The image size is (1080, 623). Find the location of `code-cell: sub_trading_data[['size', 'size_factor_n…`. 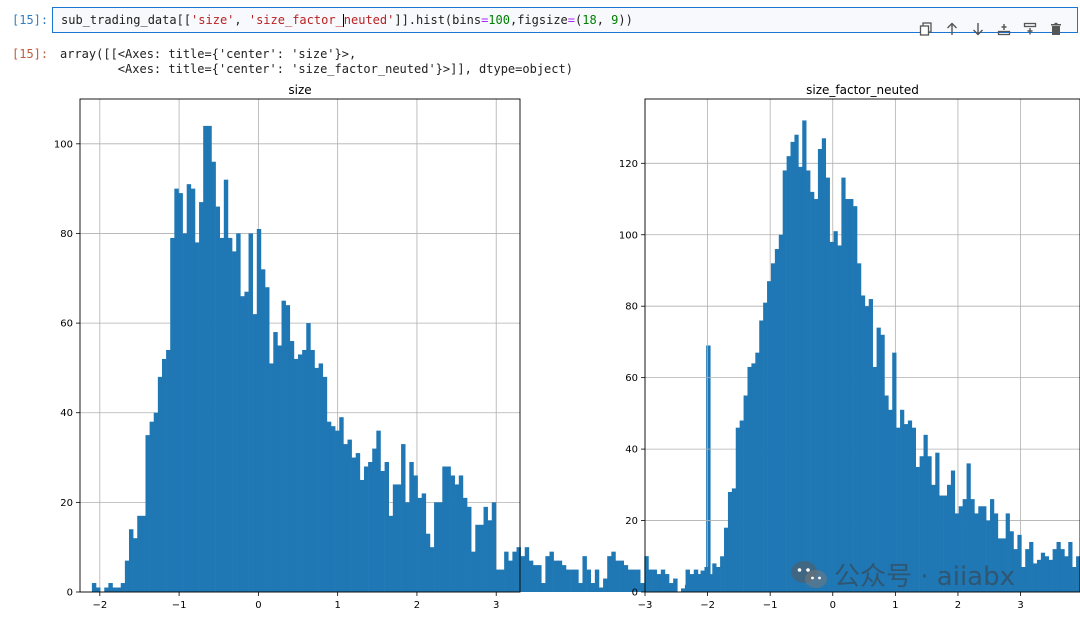

code-cell: sub_trading_data[['size', 'size_factor_n… is located at coordinates (565, 21).